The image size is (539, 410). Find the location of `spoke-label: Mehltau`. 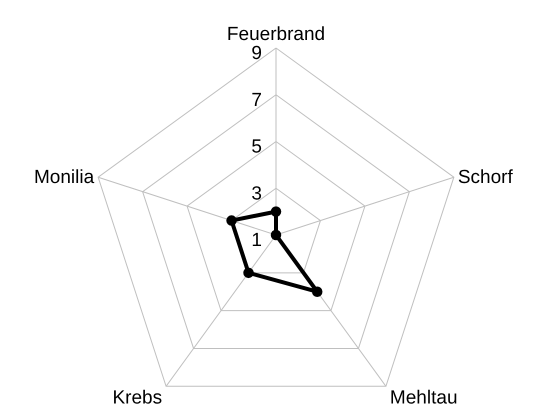

spoke-label: Mehltau is located at coordinates (424, 397).